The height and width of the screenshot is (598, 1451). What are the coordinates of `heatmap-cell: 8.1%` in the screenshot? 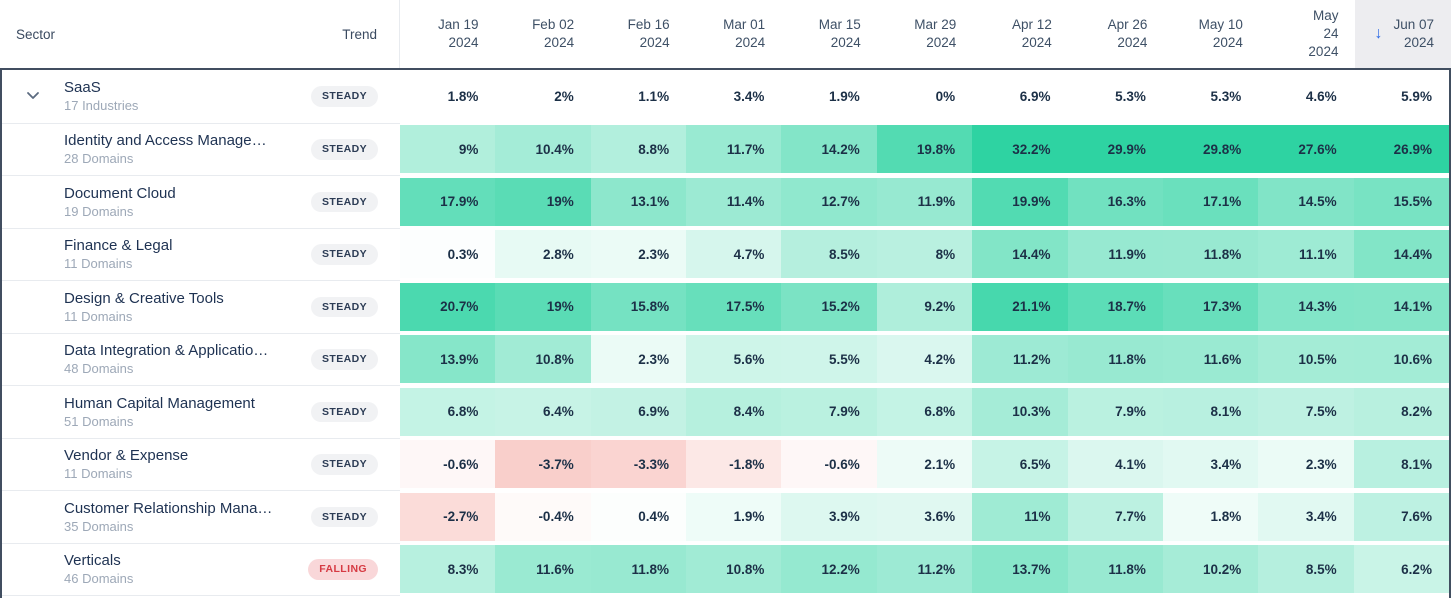 It's located at (1210, 411).